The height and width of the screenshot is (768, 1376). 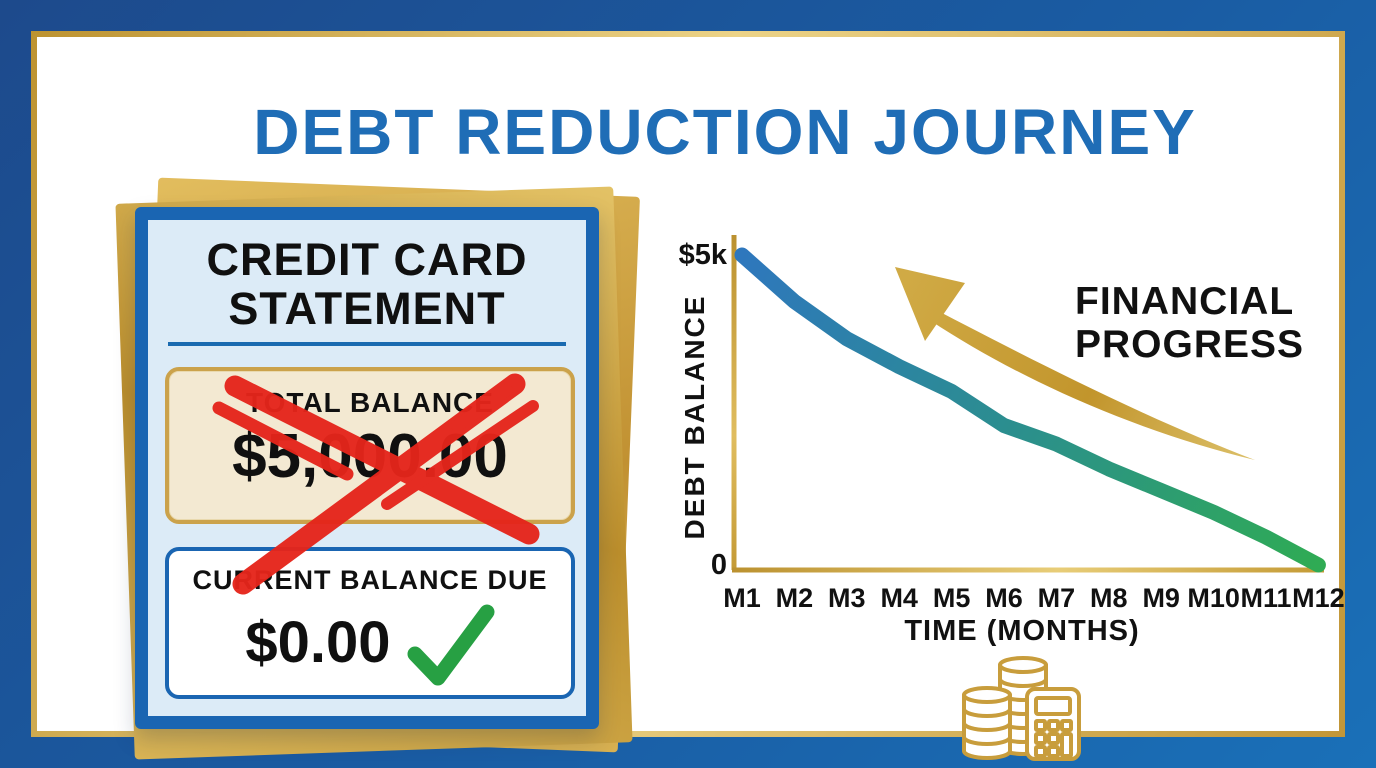 I want to click on page-title: DEBT REDUCTION JOURNEY, so click(x=725, y=132).